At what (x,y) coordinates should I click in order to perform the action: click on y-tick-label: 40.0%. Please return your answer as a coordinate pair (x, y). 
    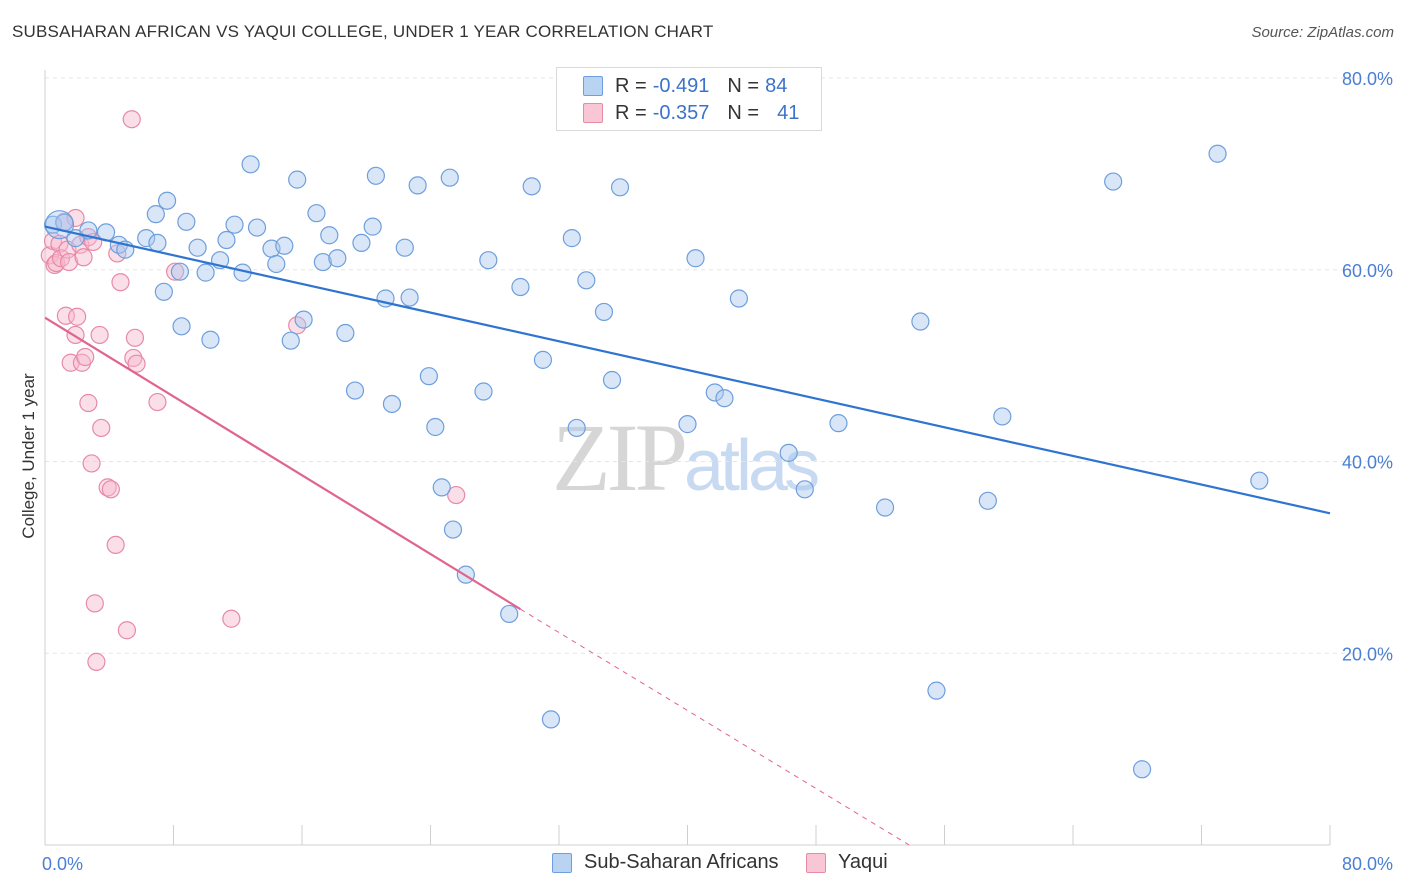
    Looking at the image, I should click on (1367, 463).